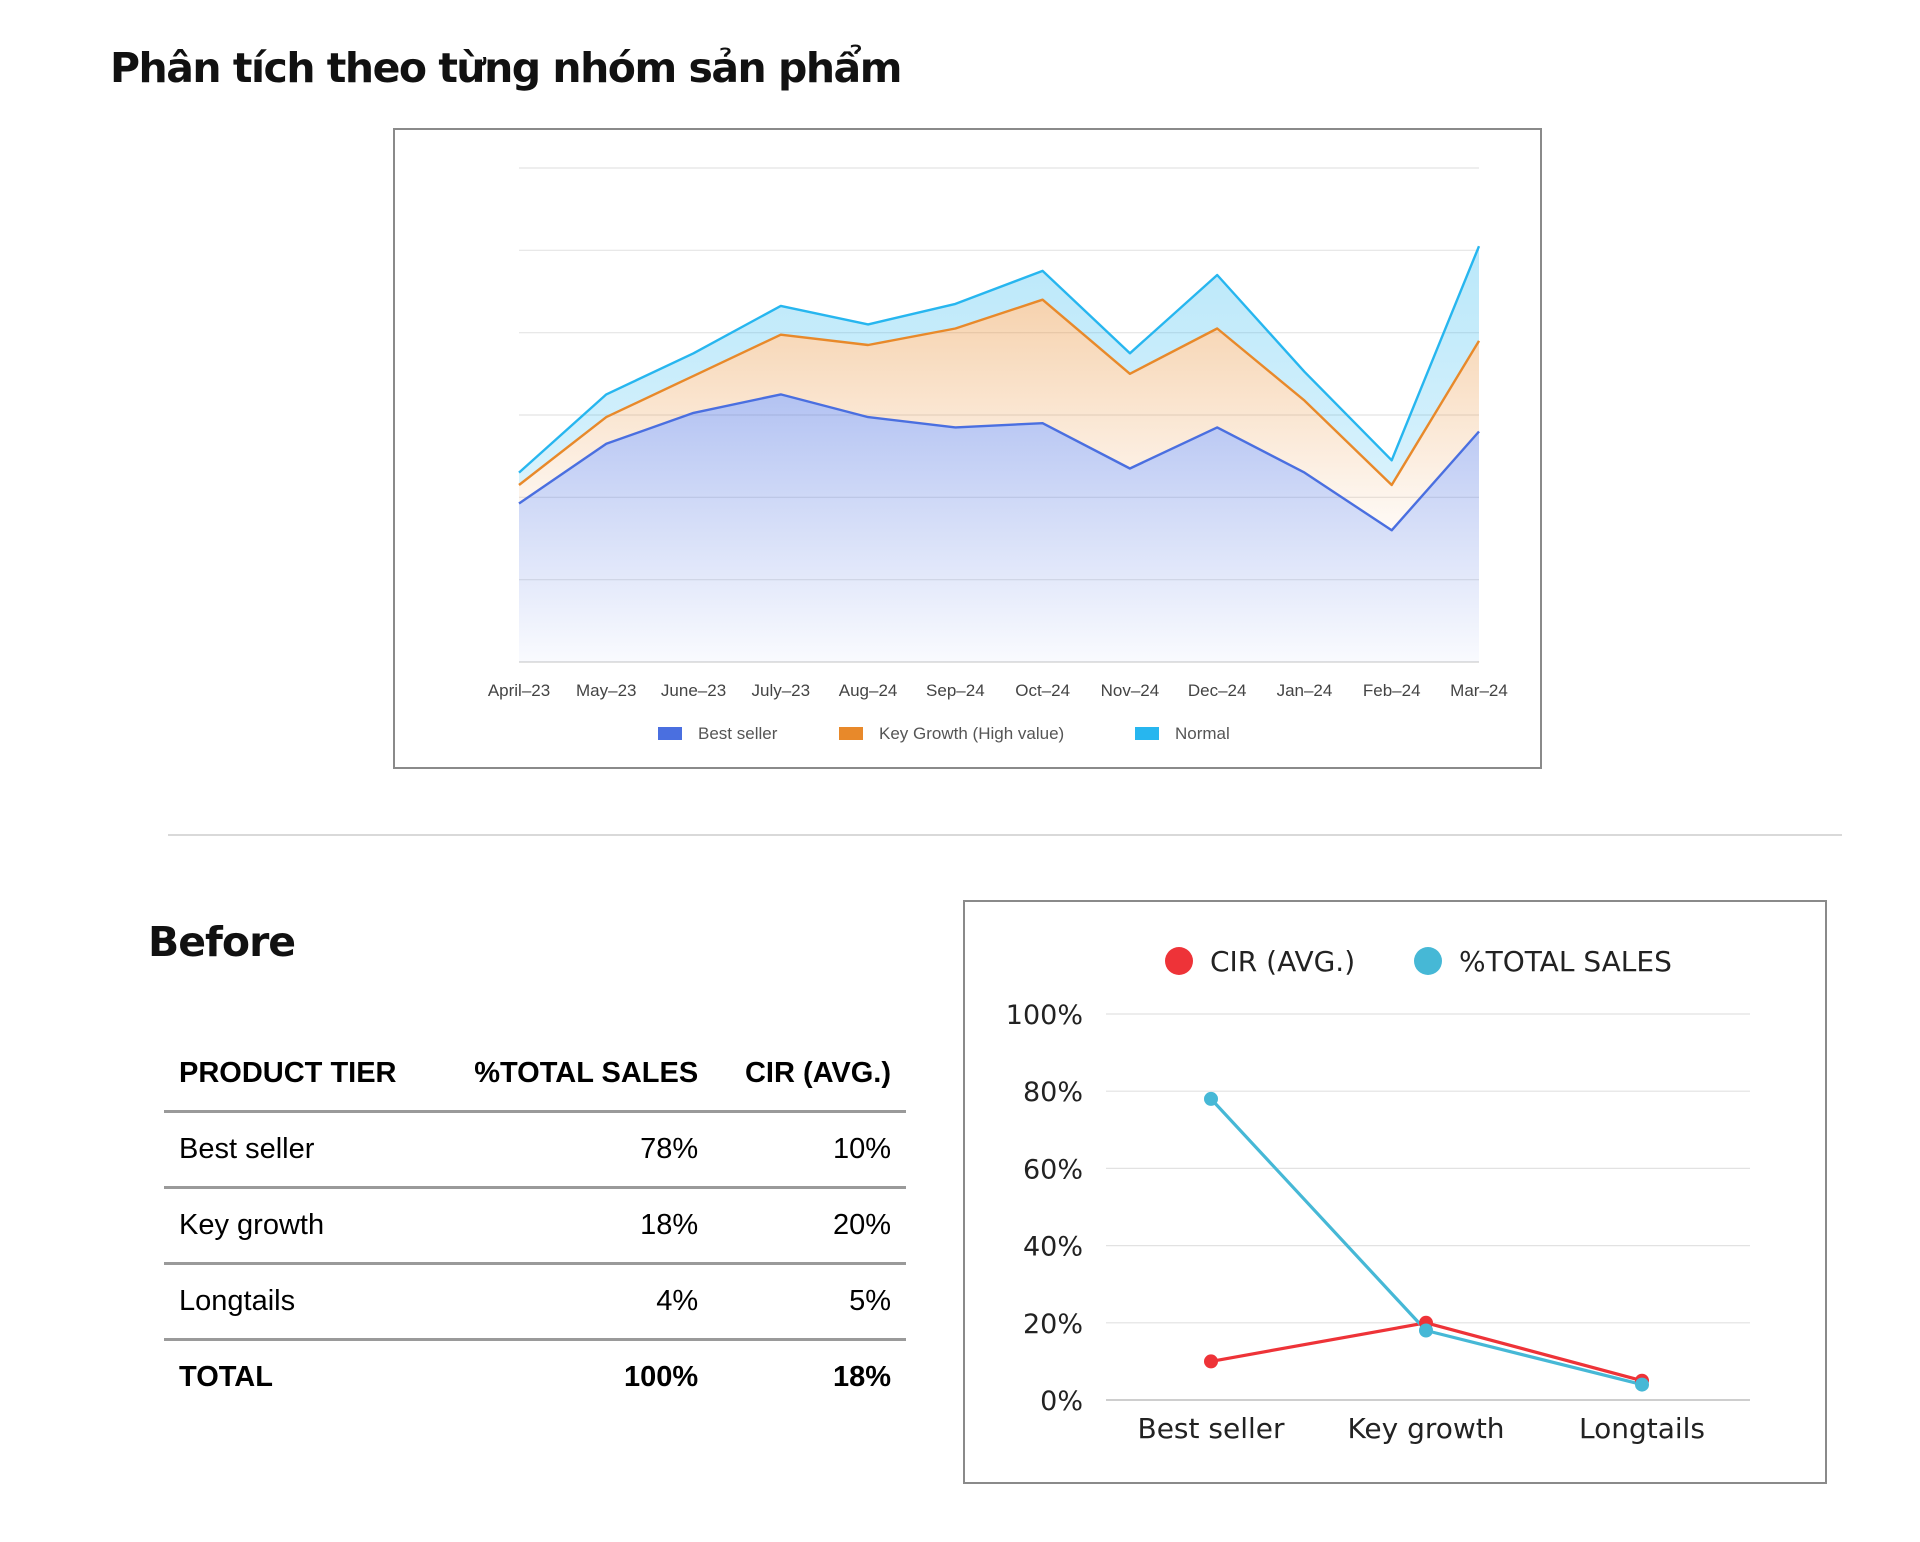 Image resolution: width=1920 pixels, height=1542 pixels. What do you see at coordinates (1061, 1401) in the screenshot?
I see `y-tick-label: 0%` at bounding box center [1061, 1401].